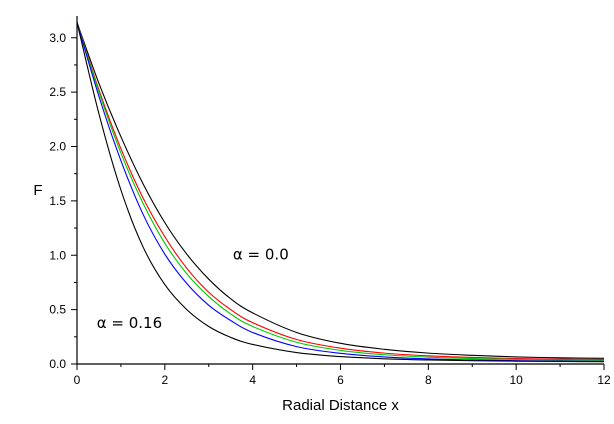 This screenshot has height=424, width=614. I want to click on y-axis-title: F, so click(37, 190).